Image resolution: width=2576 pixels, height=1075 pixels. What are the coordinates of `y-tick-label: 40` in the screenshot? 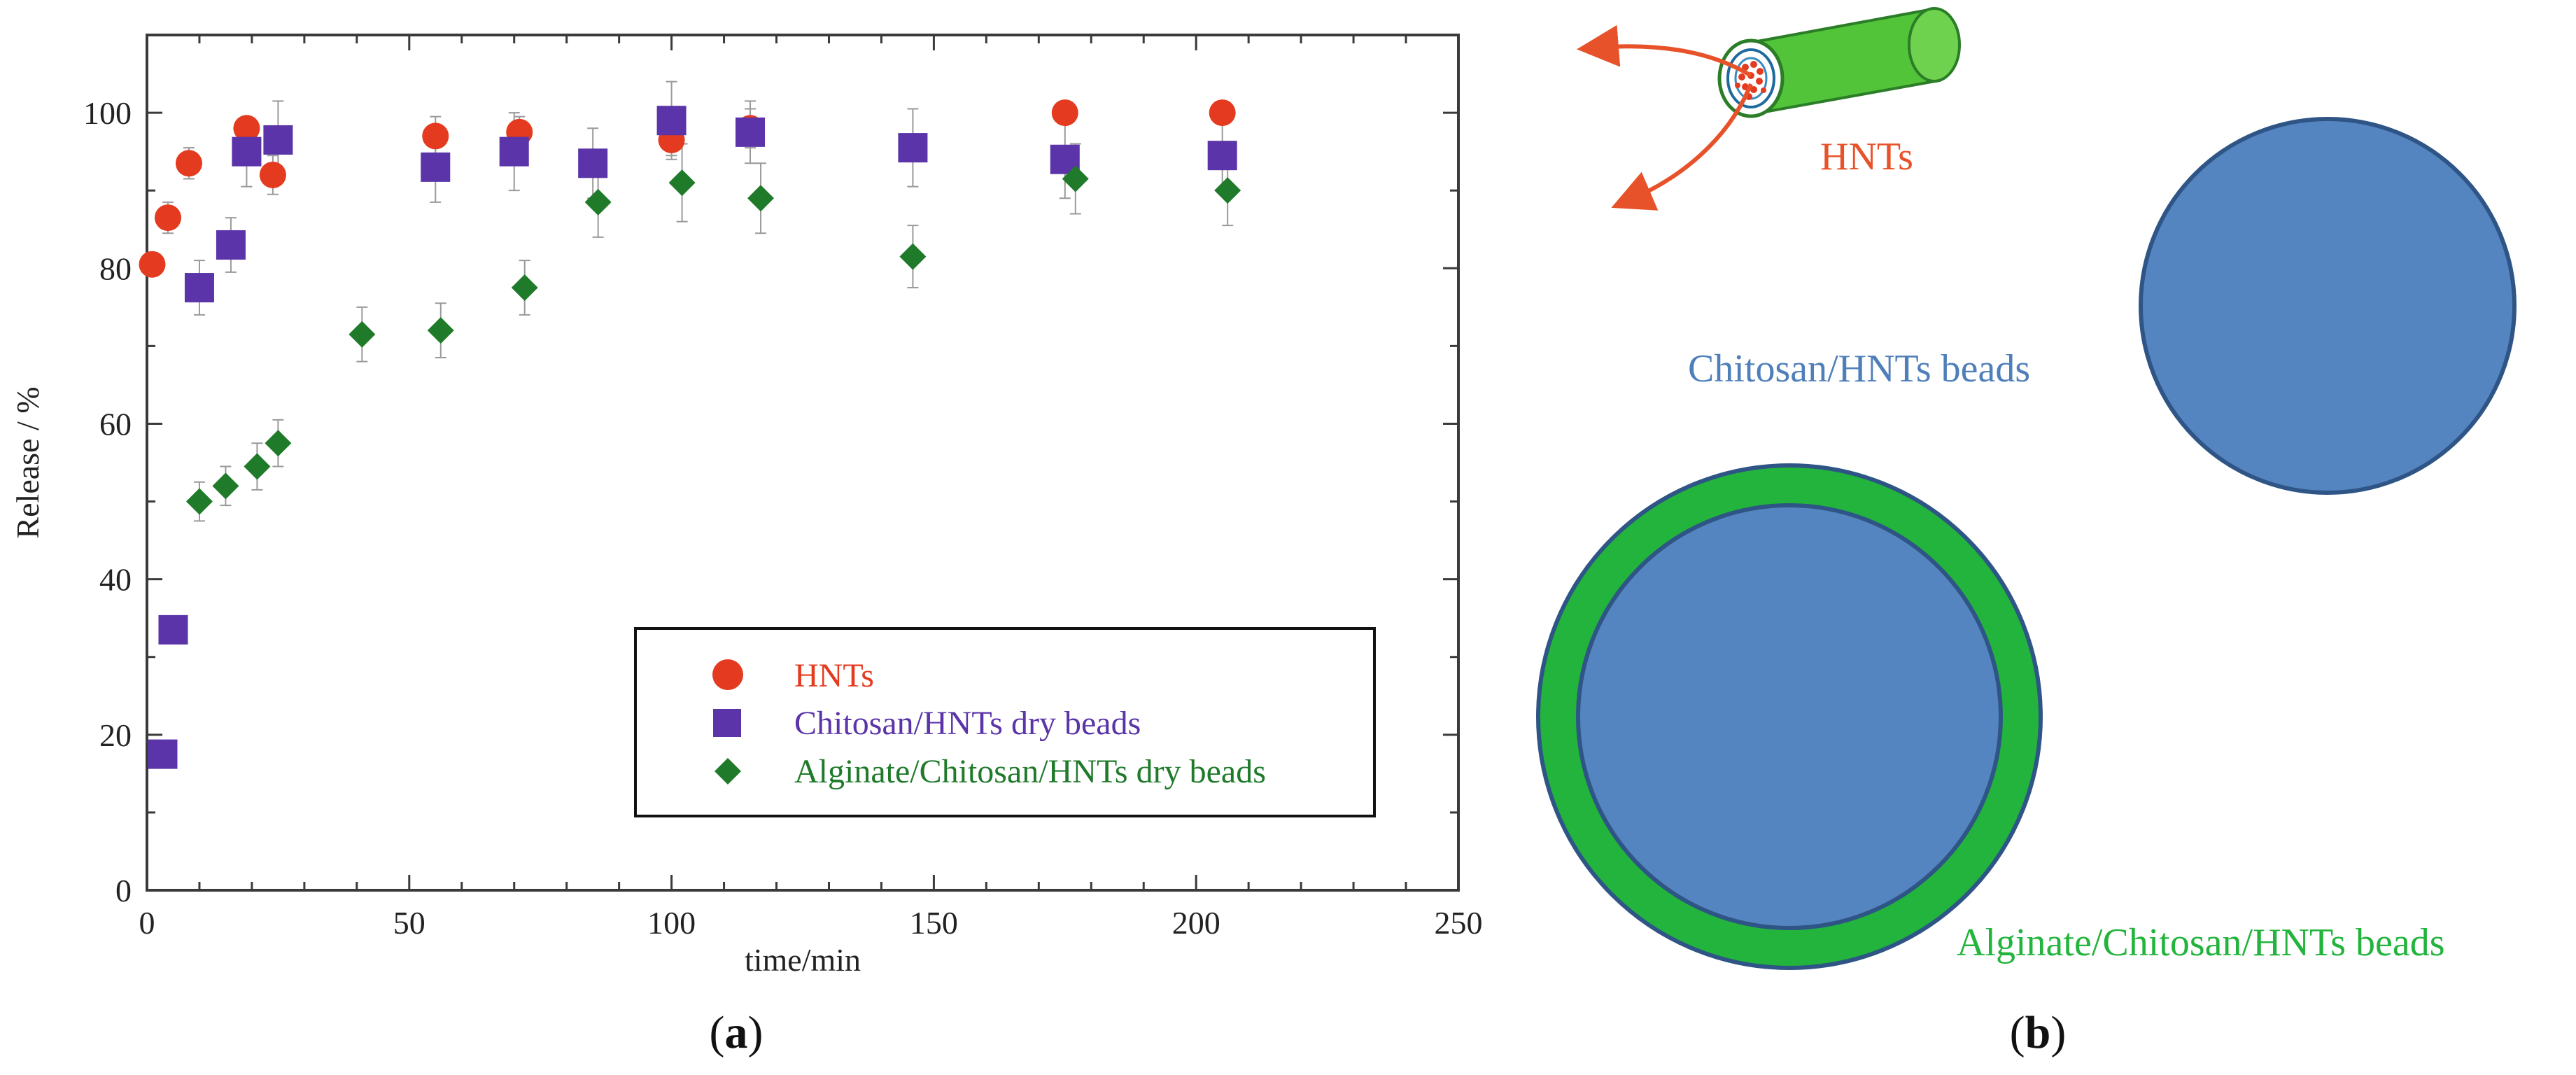 It's located at (115, 580).